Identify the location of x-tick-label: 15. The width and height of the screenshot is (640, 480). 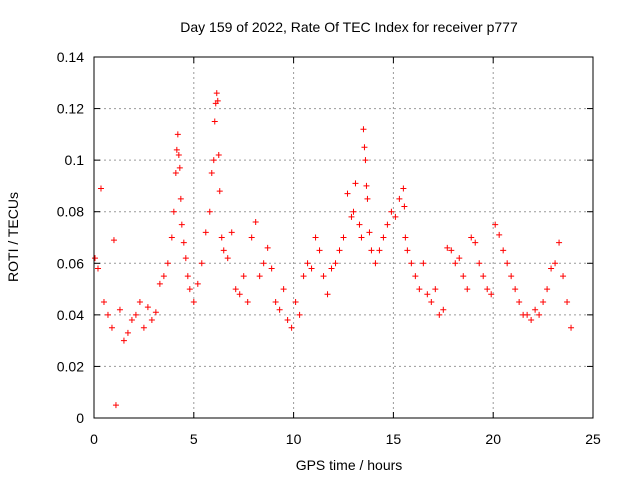
(394, 439).